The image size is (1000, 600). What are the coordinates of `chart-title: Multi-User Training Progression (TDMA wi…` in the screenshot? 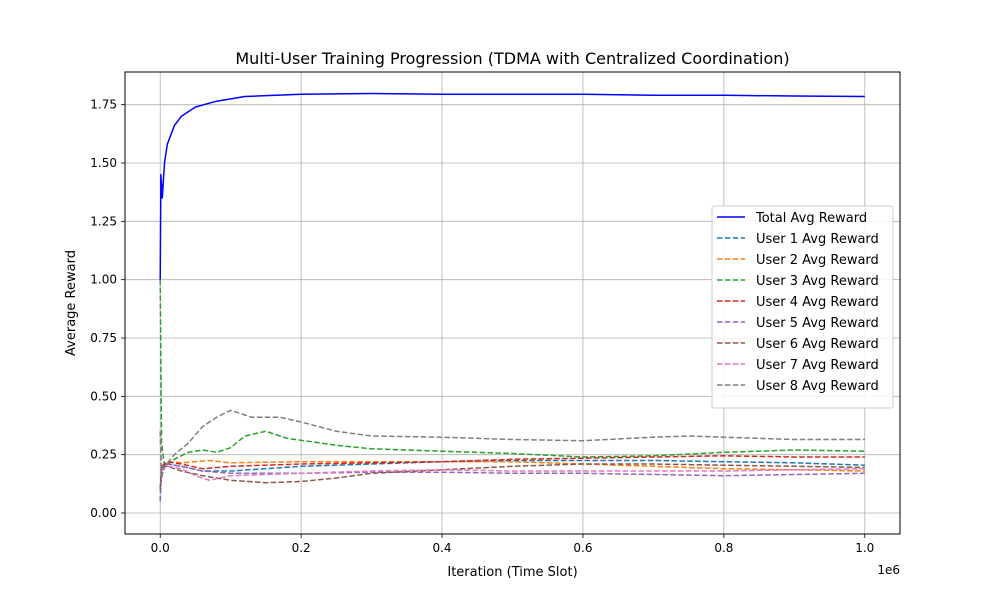 It's located at (512, 58).